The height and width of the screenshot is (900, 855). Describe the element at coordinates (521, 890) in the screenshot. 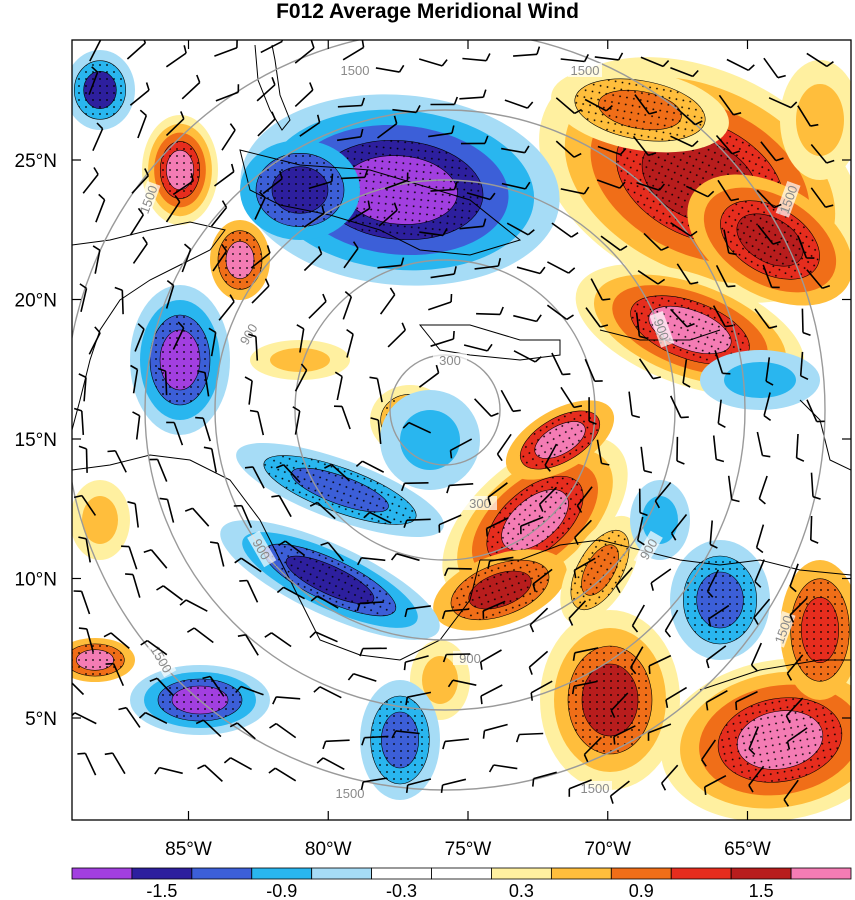

I see `colorbar-label: 0.3` at that location.